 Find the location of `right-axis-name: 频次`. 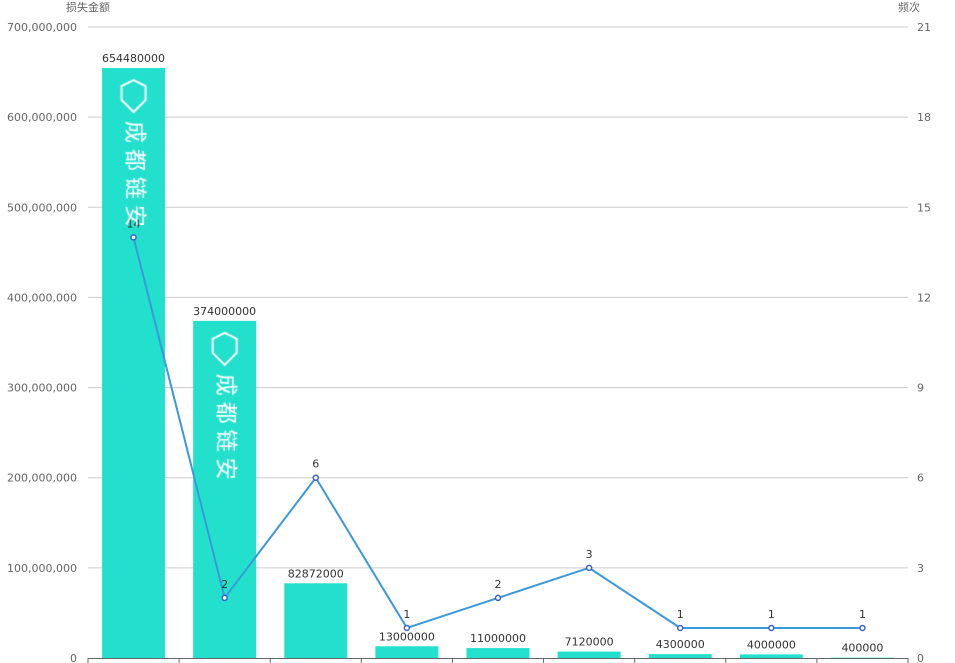

right-axis-name: 频次 is located at coordinates (909, 7).